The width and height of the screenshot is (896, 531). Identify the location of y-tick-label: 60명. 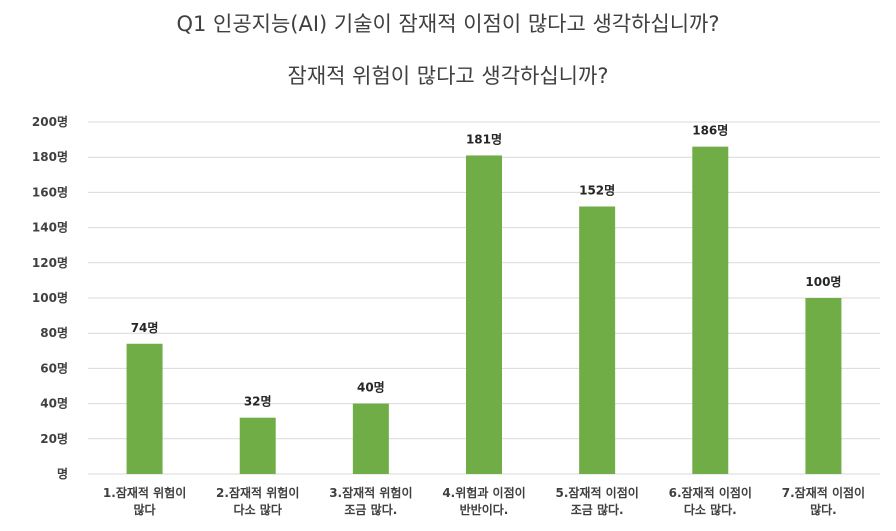
(54, 368).